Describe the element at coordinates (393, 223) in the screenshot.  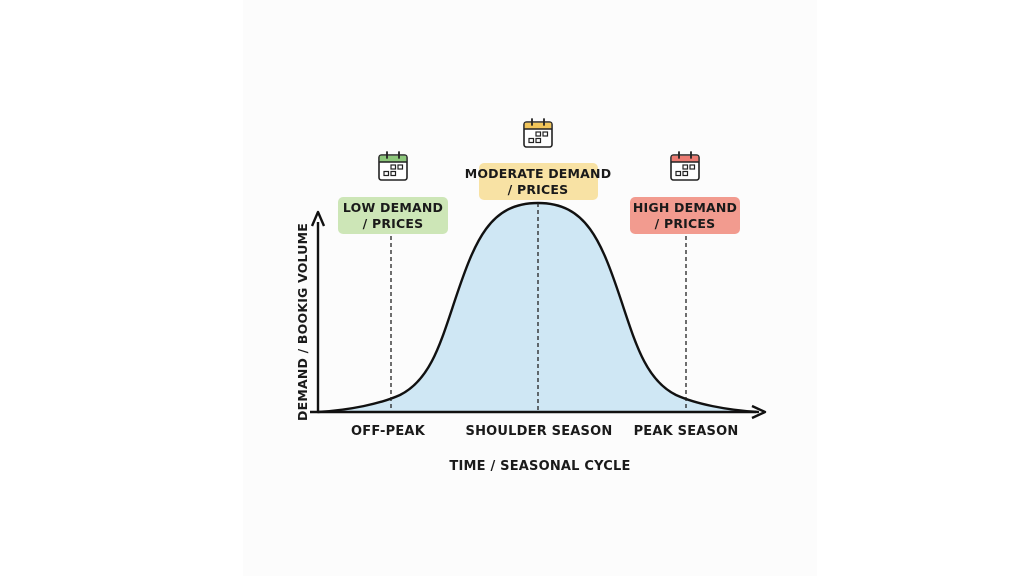
I see `low-demand-line2: / PRICES` at that location.